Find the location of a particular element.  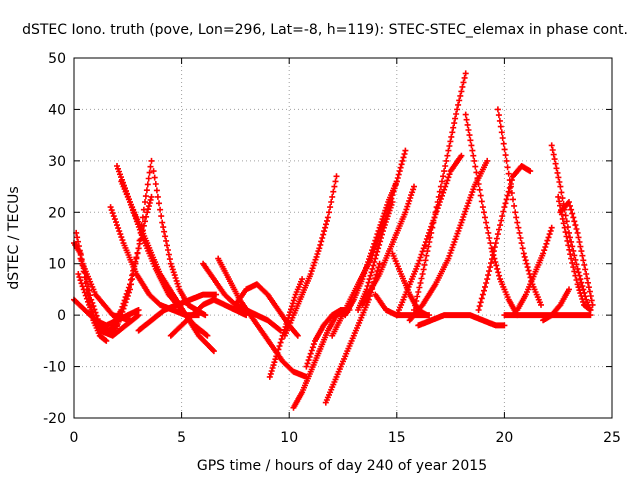

x-tick-label: 5 is located at coordinates (181, 438).